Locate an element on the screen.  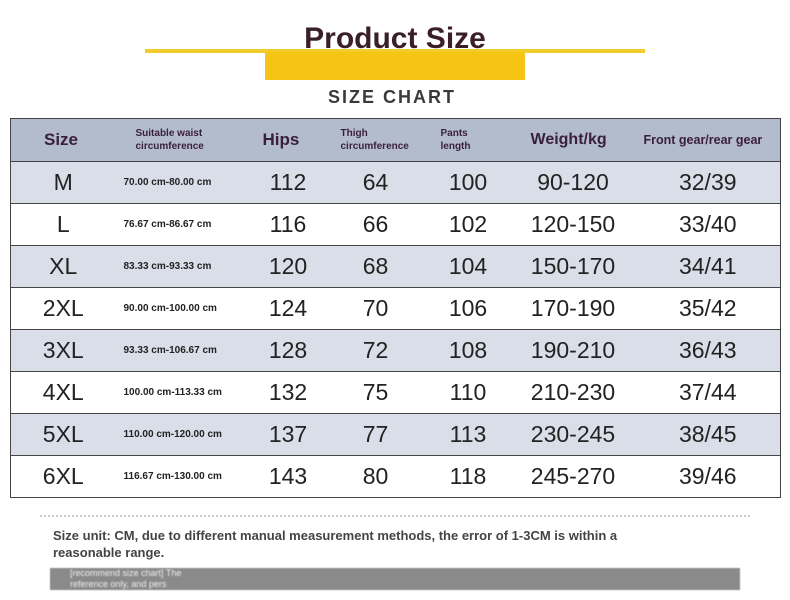
table-cell: 70 is located at coordinates (375, 308).